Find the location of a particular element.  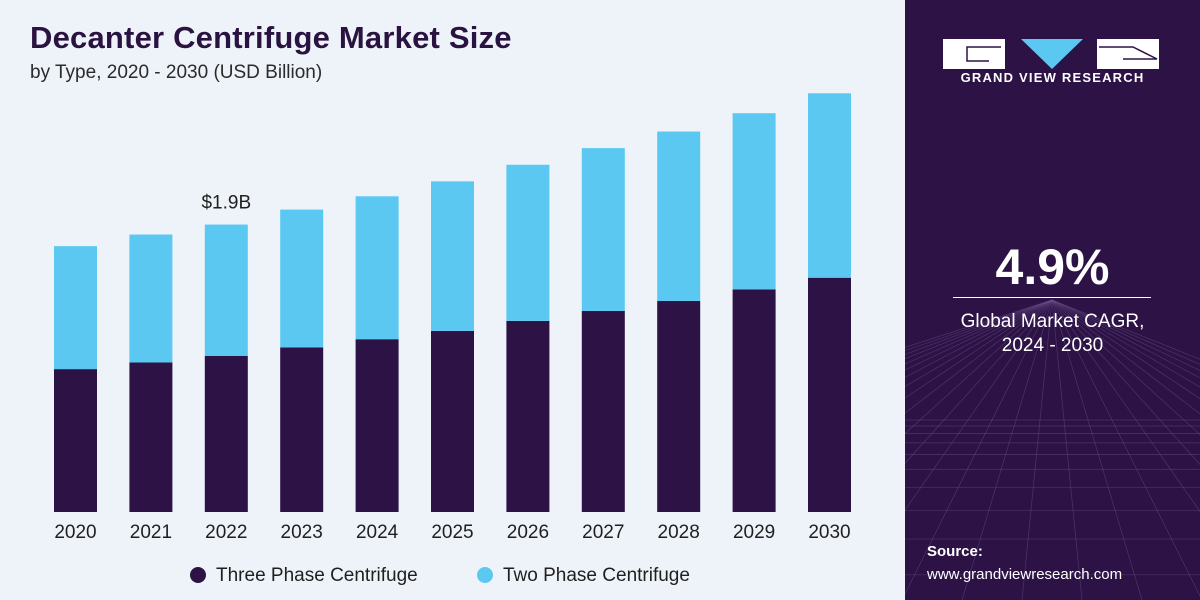

bar-two-phase-centrifuge-2029 is located at coordinates (754, 201).